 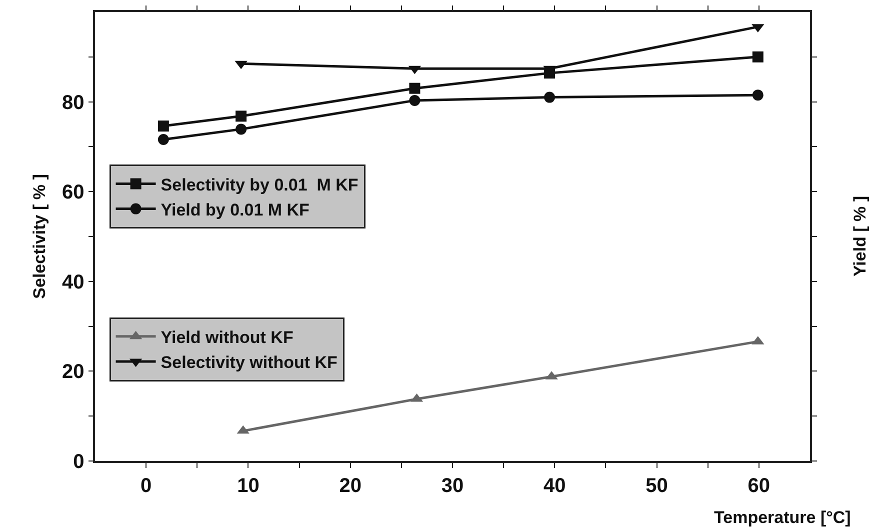 I want to click on y-tick-label: 0, so click(x=78, y=462).